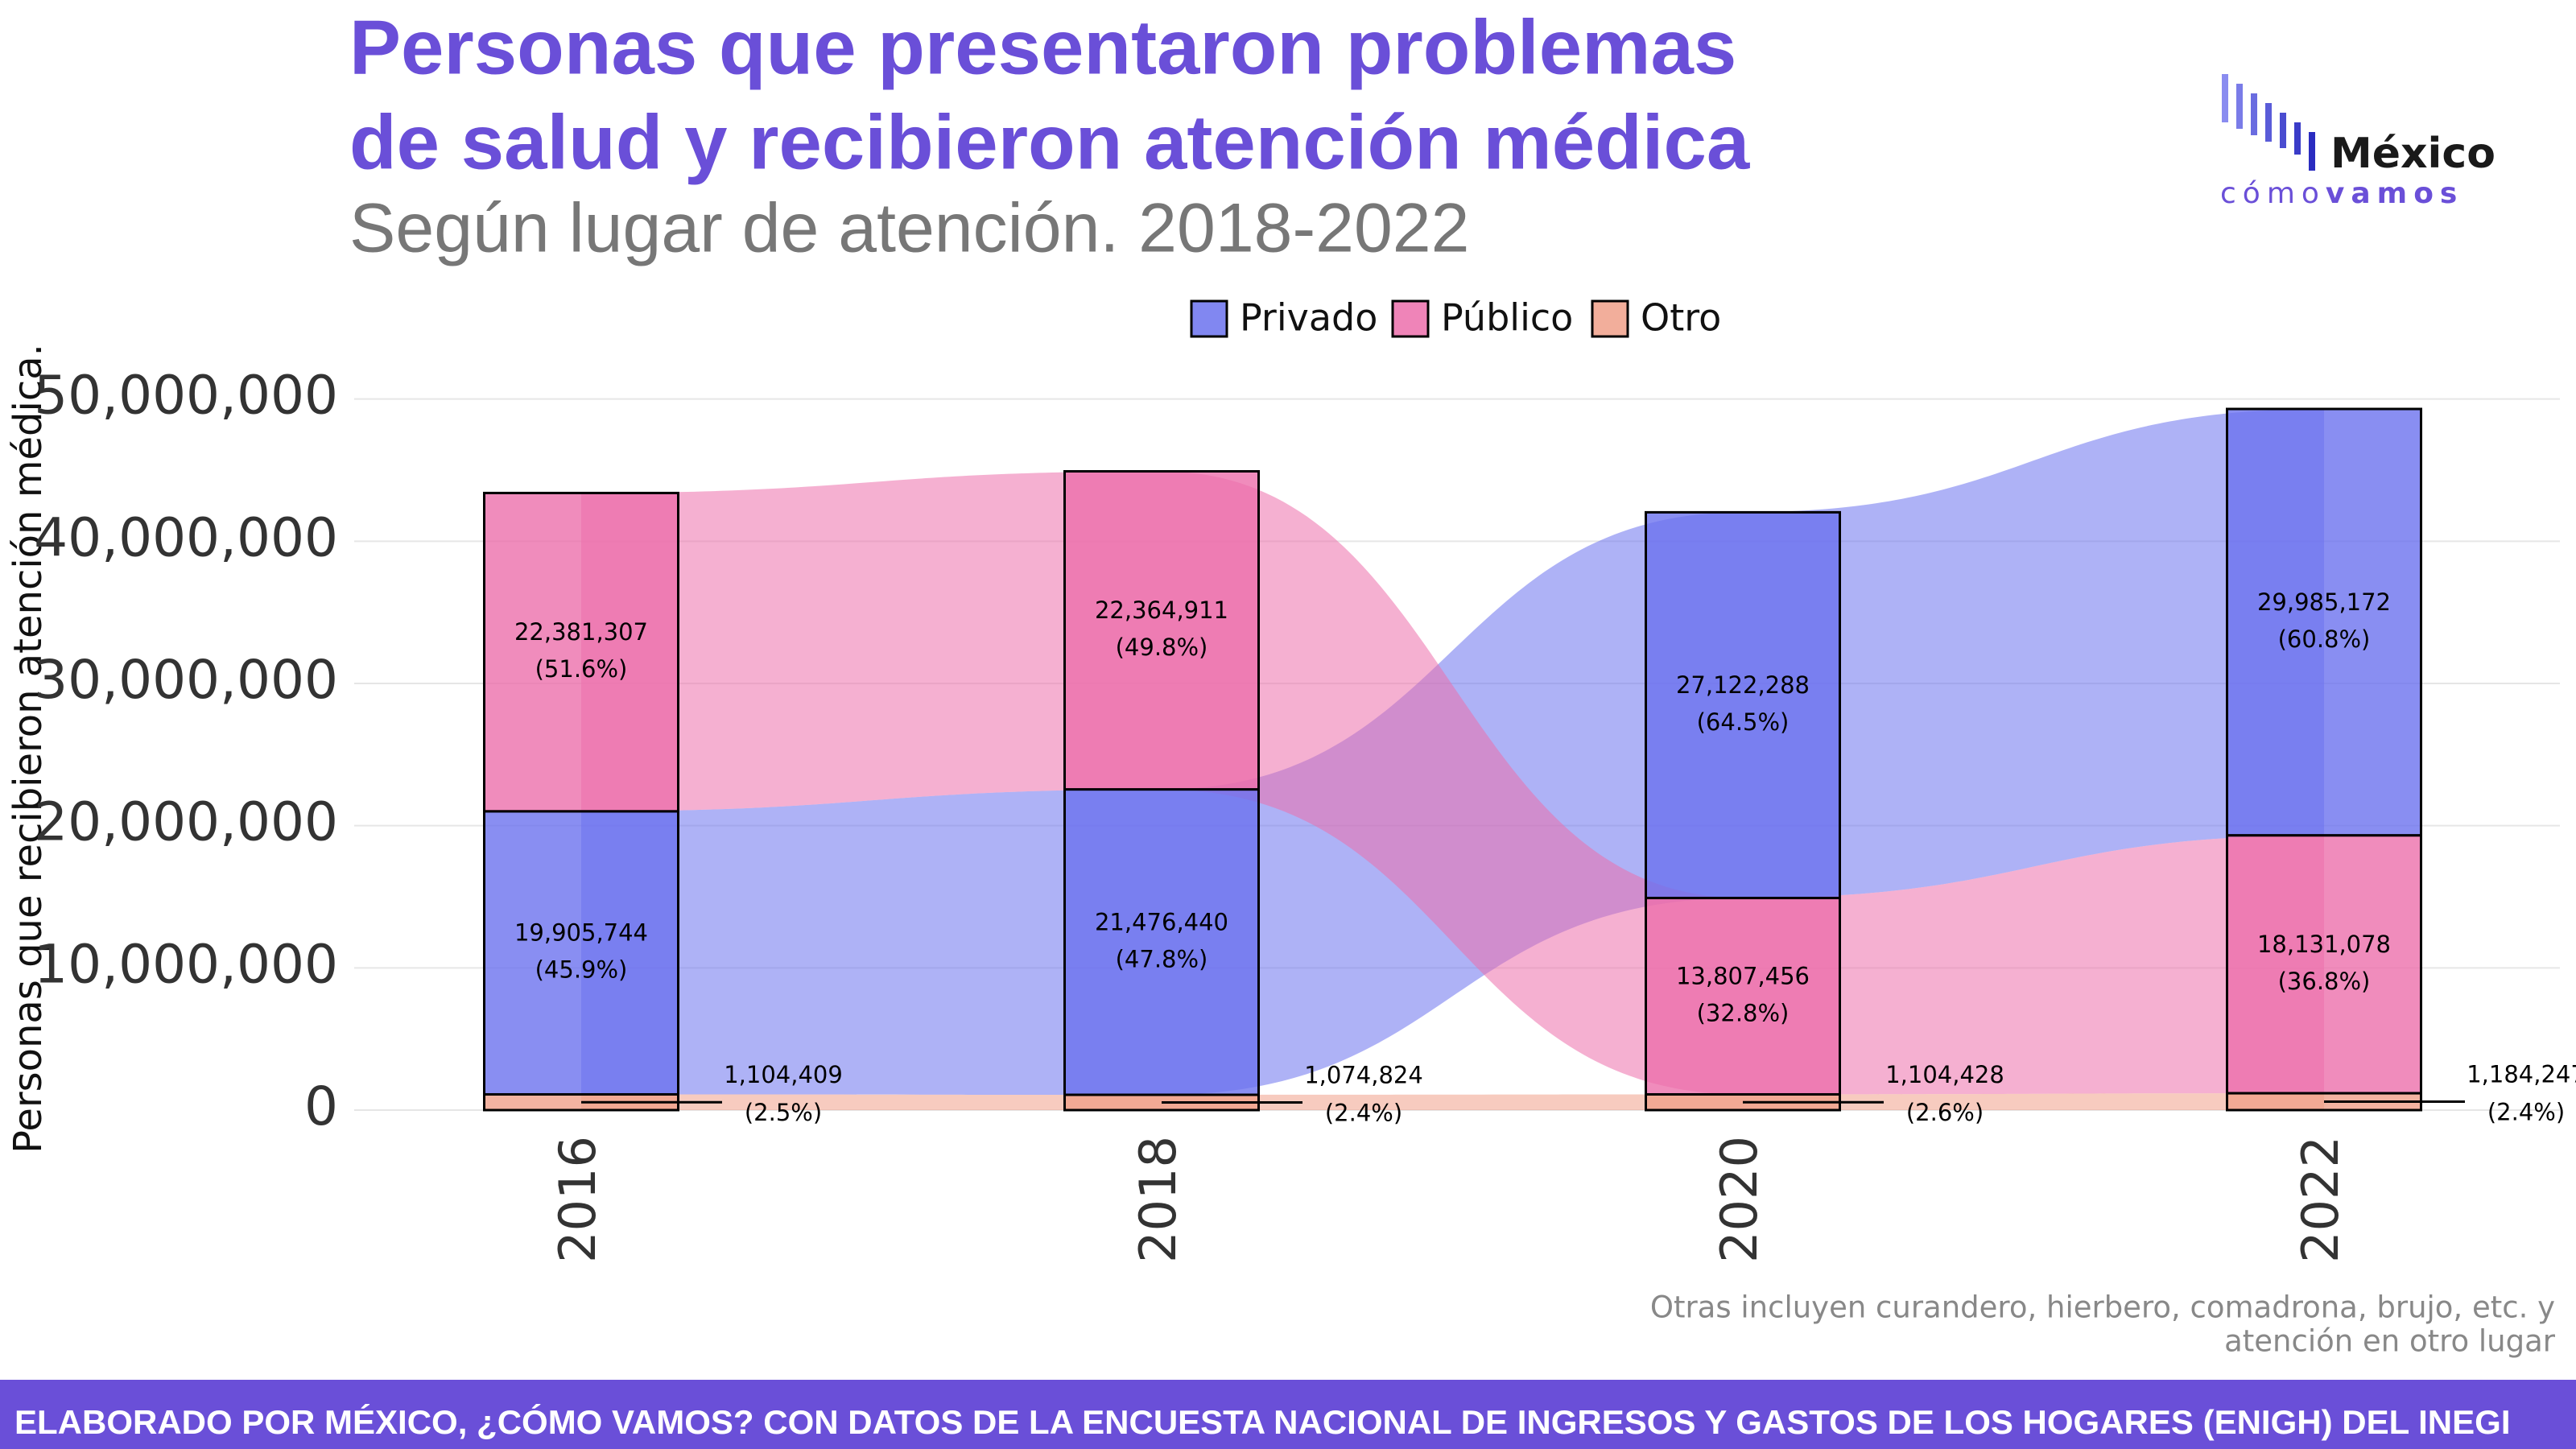 The image size is (2576, 1449). I want to click on logo-tagline: cómovamos, so click(2341, 193).